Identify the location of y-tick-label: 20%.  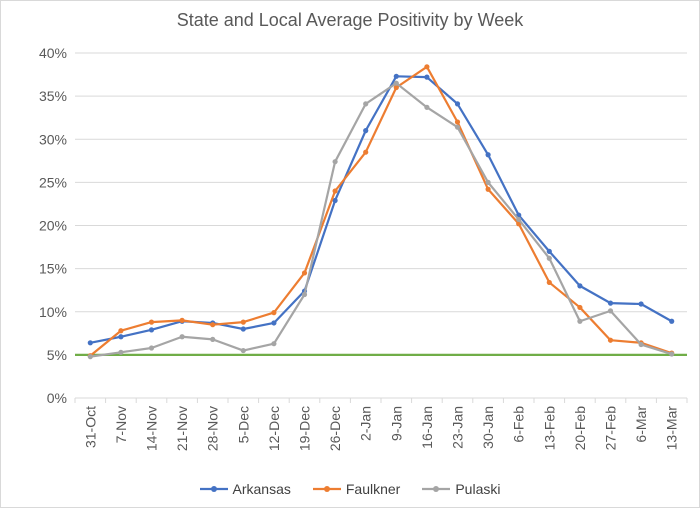
(53, 226).